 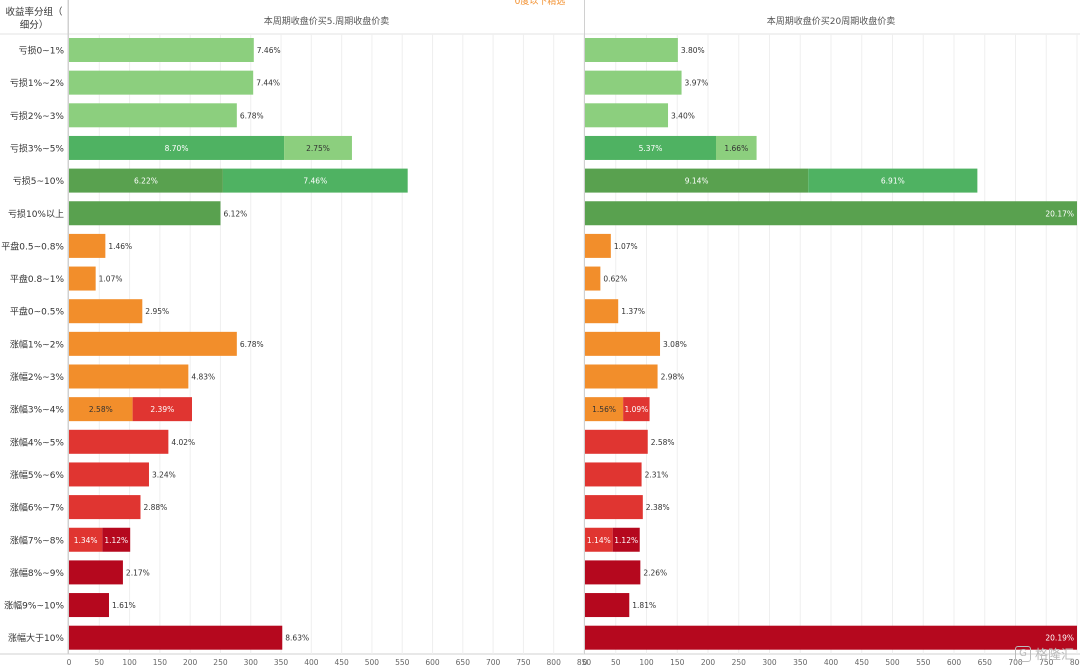 I want to click on bar-value-label: 3.08%, so click(x=675, y=344).